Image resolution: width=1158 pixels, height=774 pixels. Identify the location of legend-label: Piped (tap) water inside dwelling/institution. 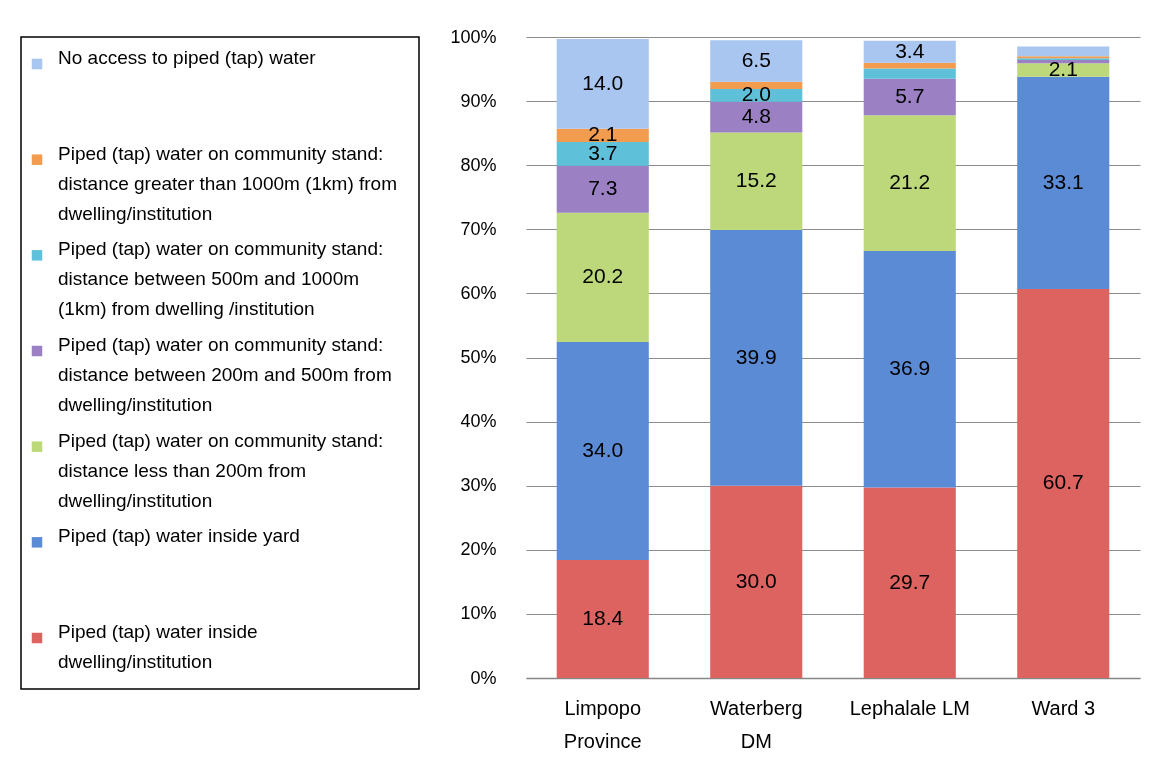
(158, 646).